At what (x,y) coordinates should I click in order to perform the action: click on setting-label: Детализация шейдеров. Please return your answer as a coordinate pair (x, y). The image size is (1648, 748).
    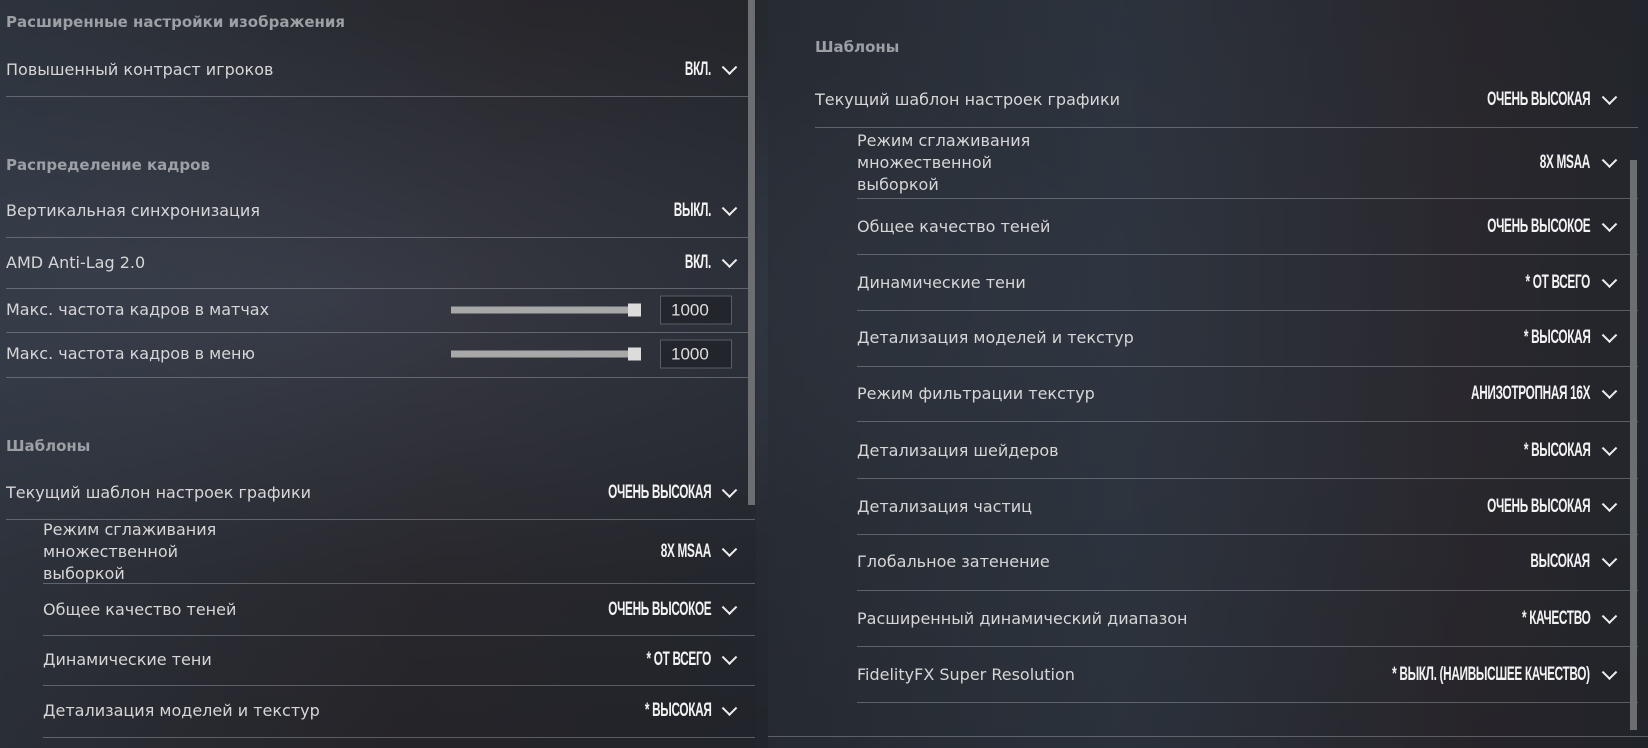
    Looking at the image, I should click on (958, 450).